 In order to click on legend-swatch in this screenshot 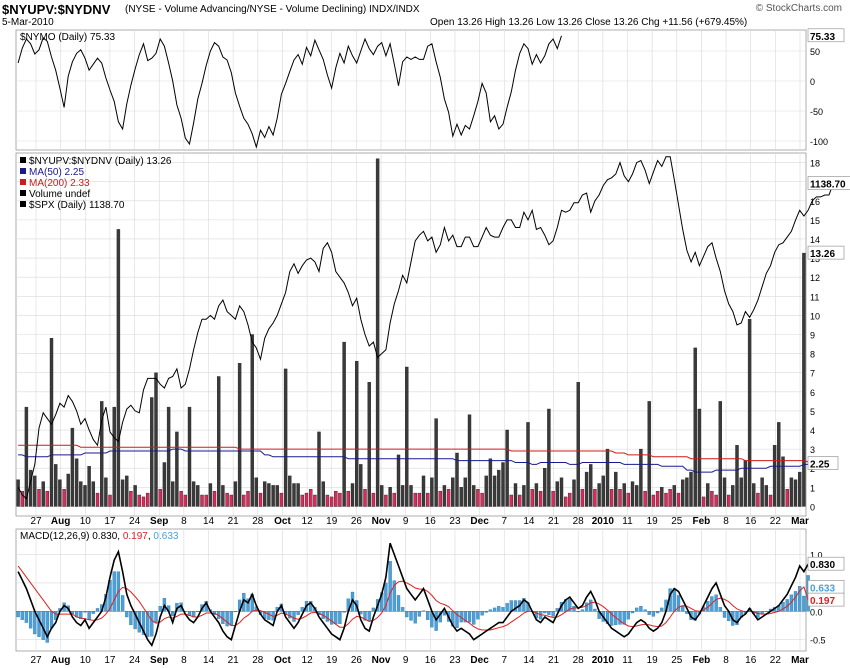, I will do `click(23, 171)`.